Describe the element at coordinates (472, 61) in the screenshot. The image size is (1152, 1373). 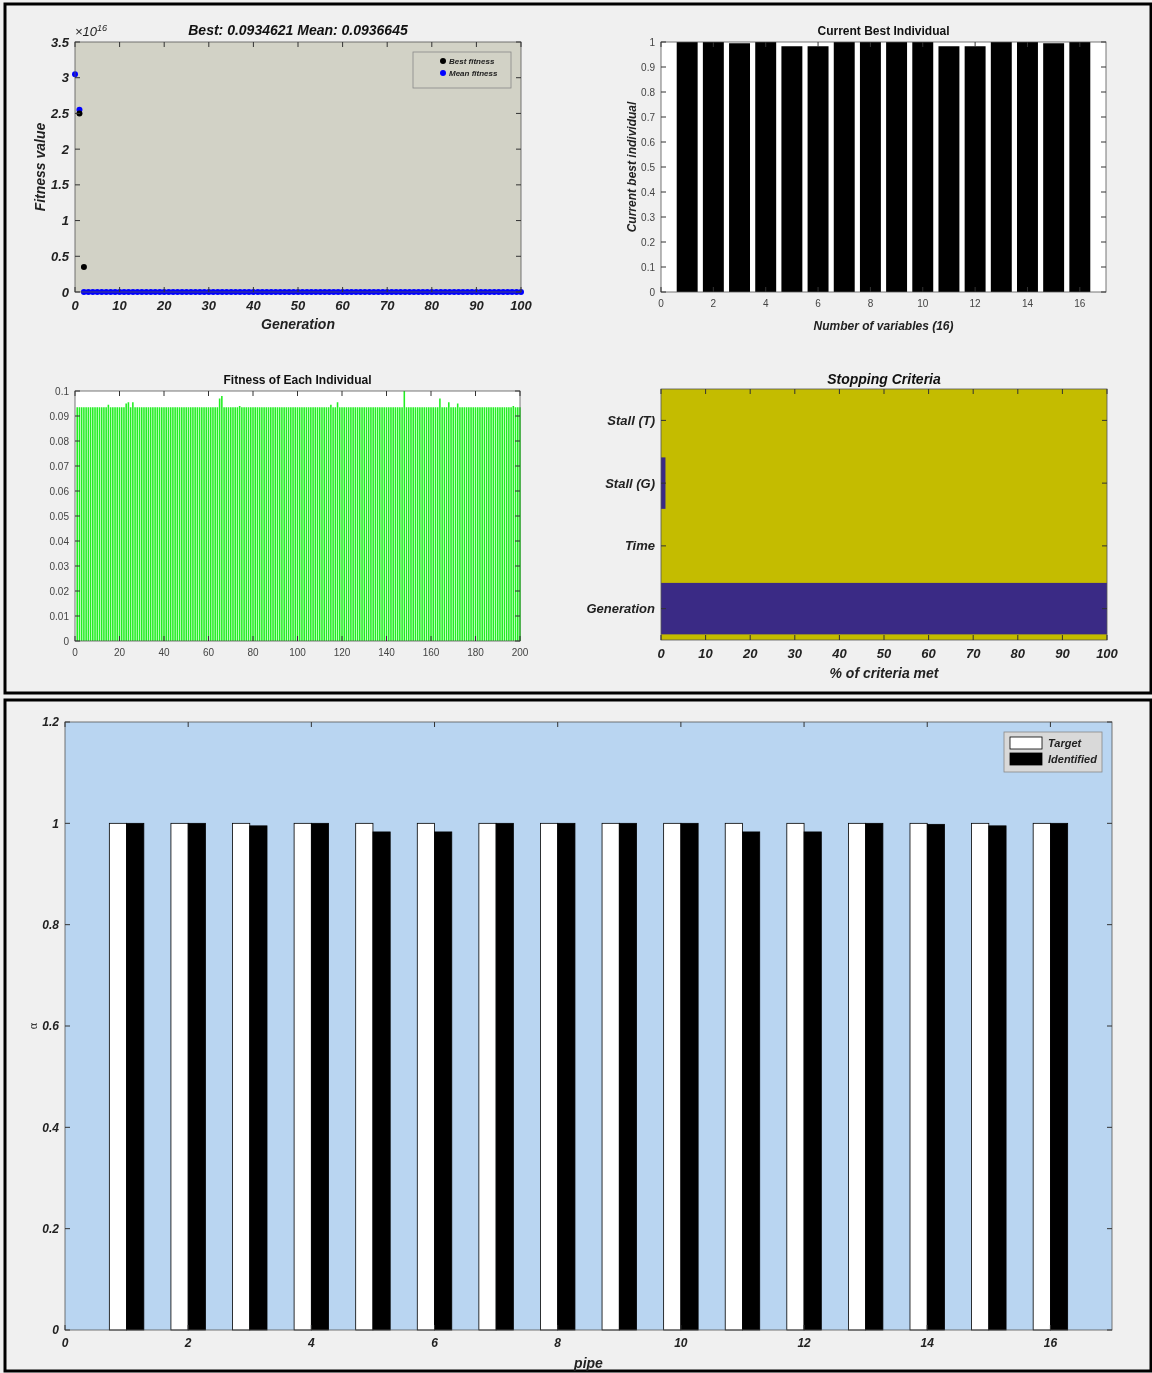
I see `legend-label: Best fitness` at that location.